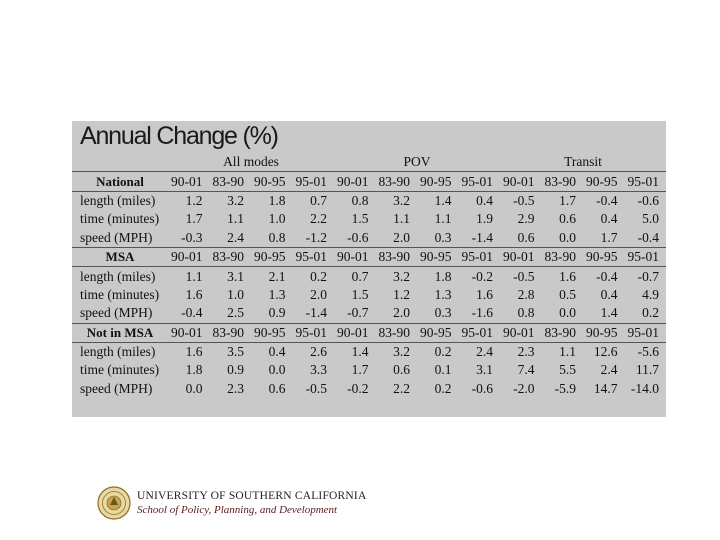  What do you see at coordinates (605, 388) in the screenshot?
I see `table-cell: 14.7` at bounding box center [605, 388].